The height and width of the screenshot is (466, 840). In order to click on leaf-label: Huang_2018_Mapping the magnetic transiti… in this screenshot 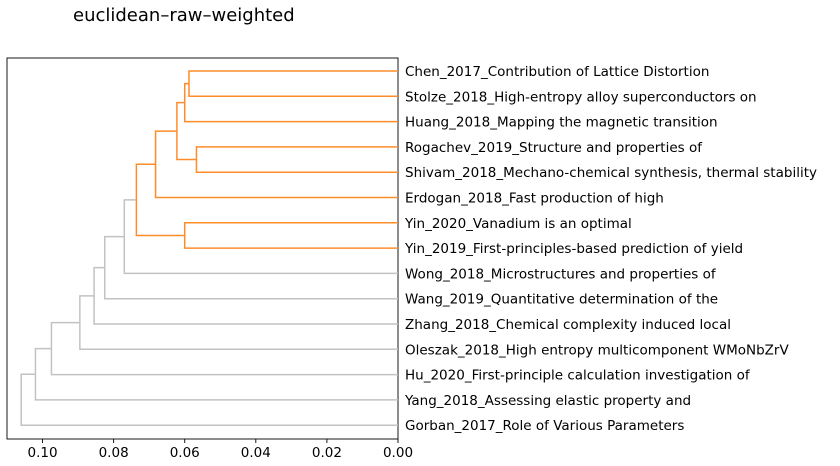, I will do `click(561, 123)`.